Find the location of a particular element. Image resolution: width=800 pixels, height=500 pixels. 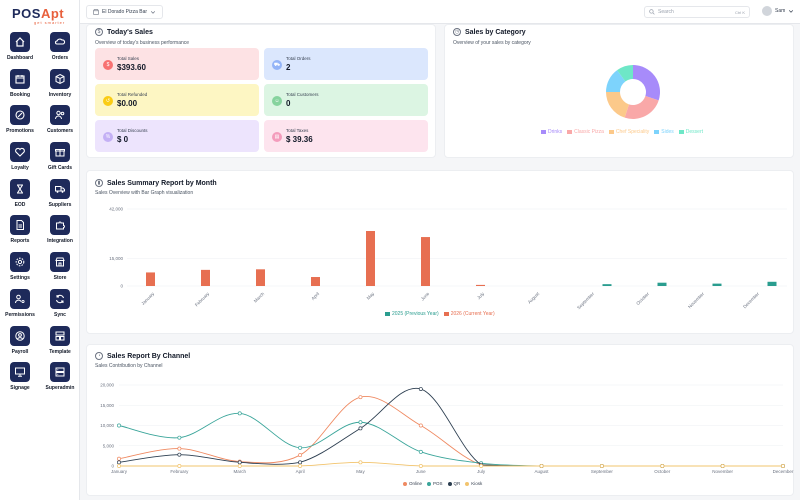

legend-item: Drinks is located at coordinates (551, 132).